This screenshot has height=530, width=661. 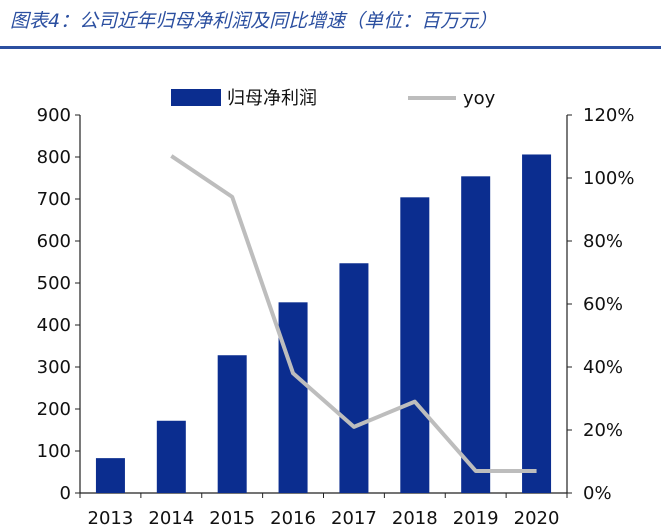 I want to click on left-tick-label: 300, so click(x=54, y=367).